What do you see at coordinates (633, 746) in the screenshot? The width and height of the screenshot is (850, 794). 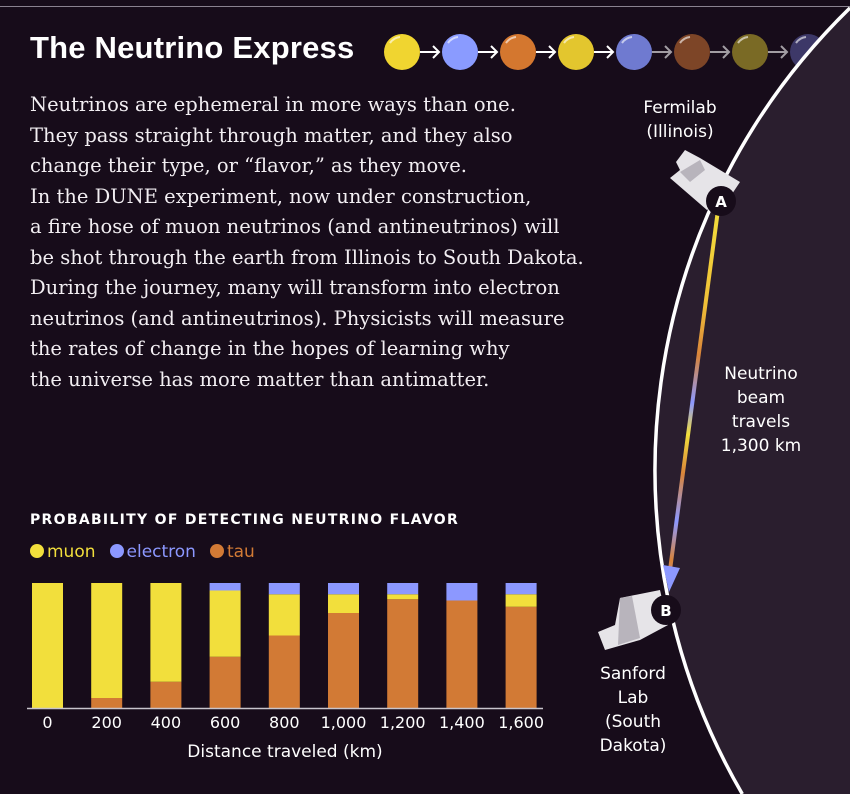 I see `label-line: Dakota)` at bounding box center [633, 746].